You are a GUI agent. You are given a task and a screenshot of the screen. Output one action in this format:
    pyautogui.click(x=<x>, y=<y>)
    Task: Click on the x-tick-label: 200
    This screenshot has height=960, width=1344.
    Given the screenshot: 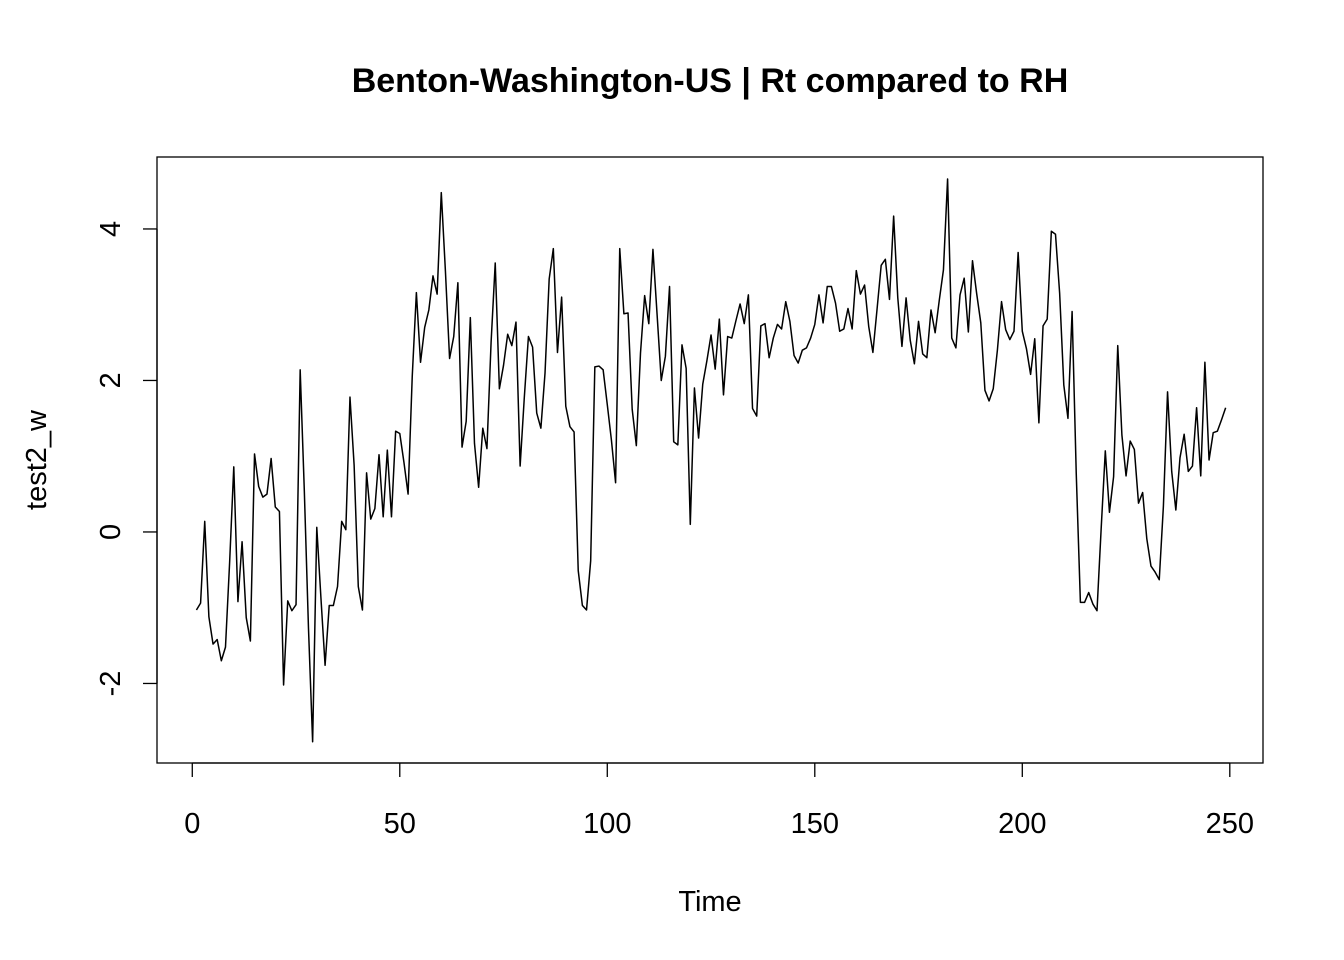 What is the action you would take?
    pyautogui.click(x=1022, y=824)
    